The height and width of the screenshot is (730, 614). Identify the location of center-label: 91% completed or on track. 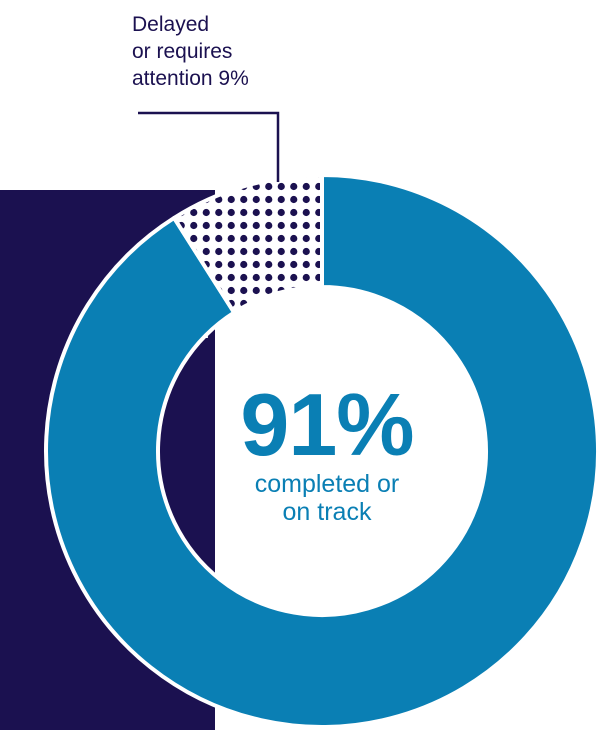
(327, 453).